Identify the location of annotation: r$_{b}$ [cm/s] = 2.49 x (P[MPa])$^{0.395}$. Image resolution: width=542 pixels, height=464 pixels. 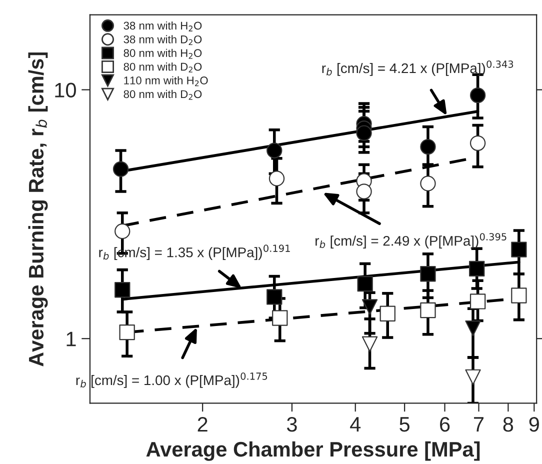
(411, 241).